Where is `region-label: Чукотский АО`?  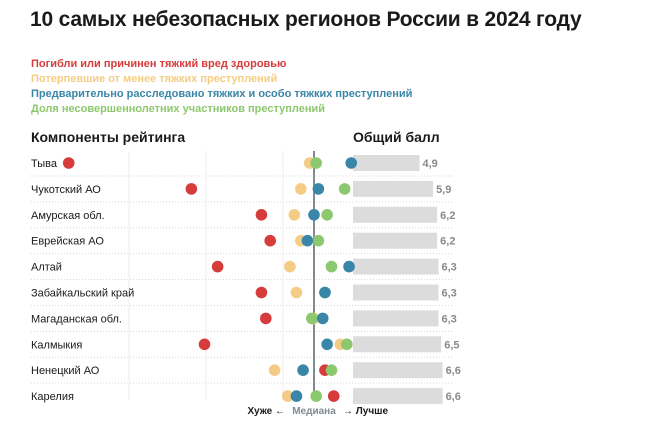 region-label: Чукотский АО is located at coordinates (66, 190).